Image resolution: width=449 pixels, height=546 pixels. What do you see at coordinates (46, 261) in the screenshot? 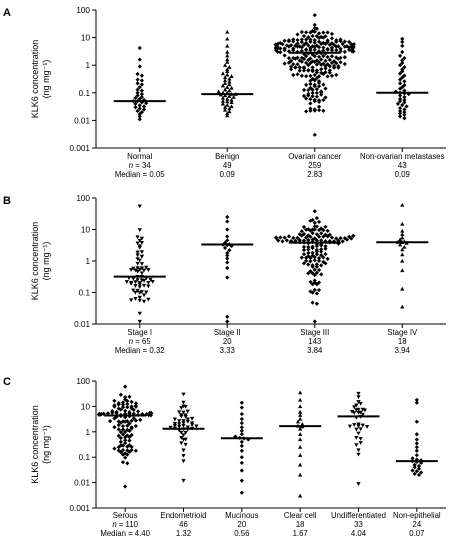
I see `y-axis-unit: (ng mg⁻¹)` at bounding box center [46, 261].